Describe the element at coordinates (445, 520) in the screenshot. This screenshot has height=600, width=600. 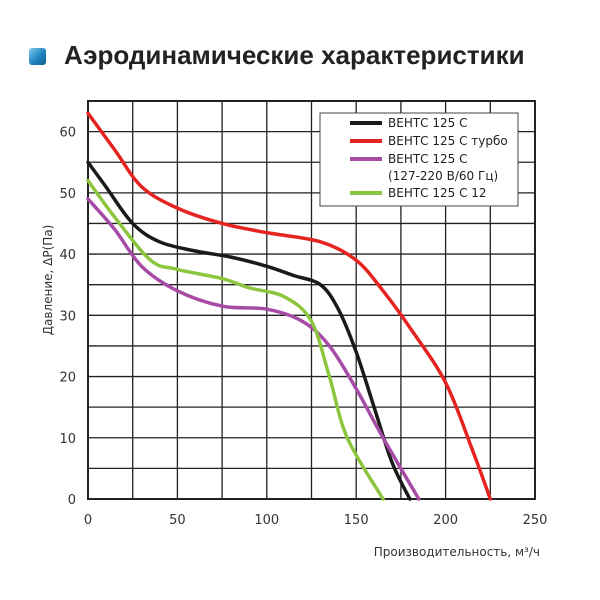
I see `x-tick-label: 200` at that location.